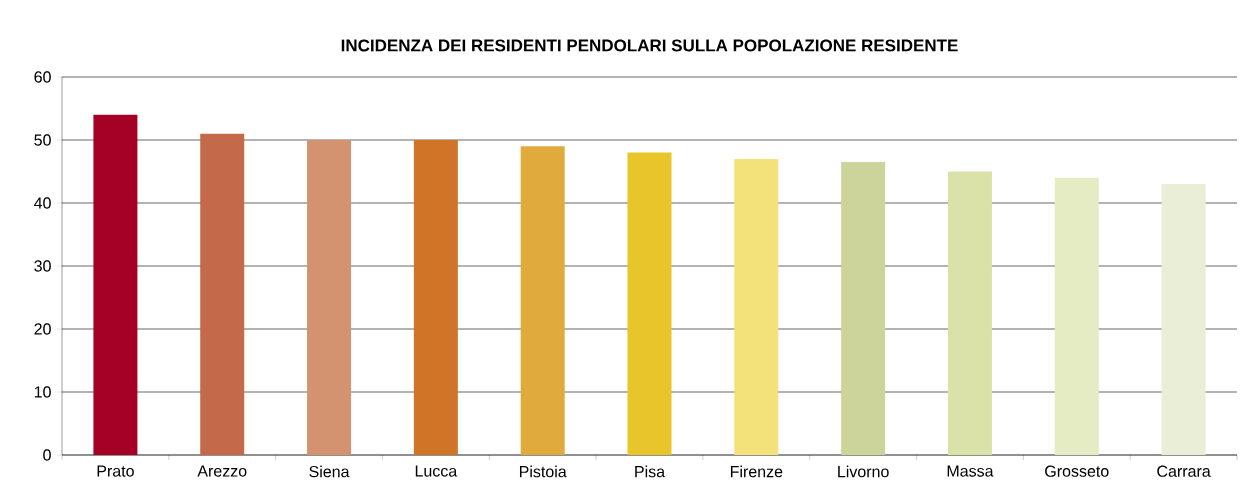  What do you see at coordinates (436, 471) in the screenshot?
I see `x-tick-label: Lucca` at bounding box center [436, 471].